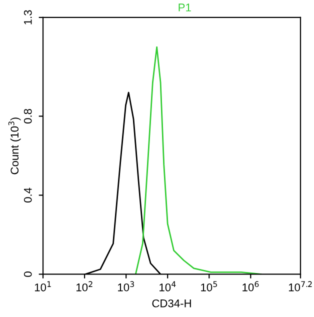 Image resolution: width=314 pixels, height=317 pixels. Describe the element at coordinates (171, 303) in the screenshot. I see `x-axis-title: CD34-H` at that location.